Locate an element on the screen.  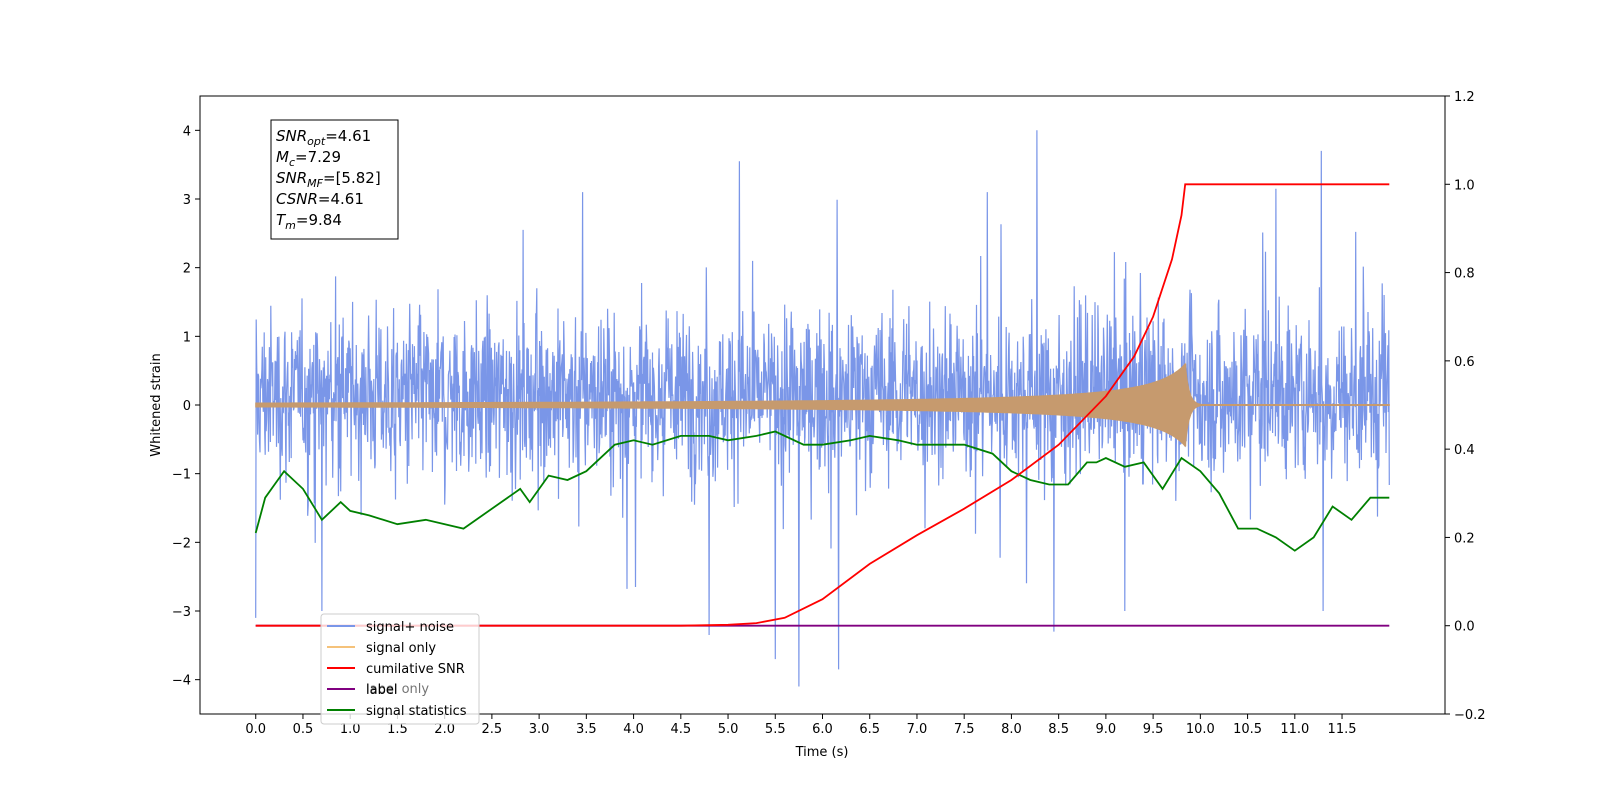
x-tick-label: 9.0 is located at coordinates (1106, 729).